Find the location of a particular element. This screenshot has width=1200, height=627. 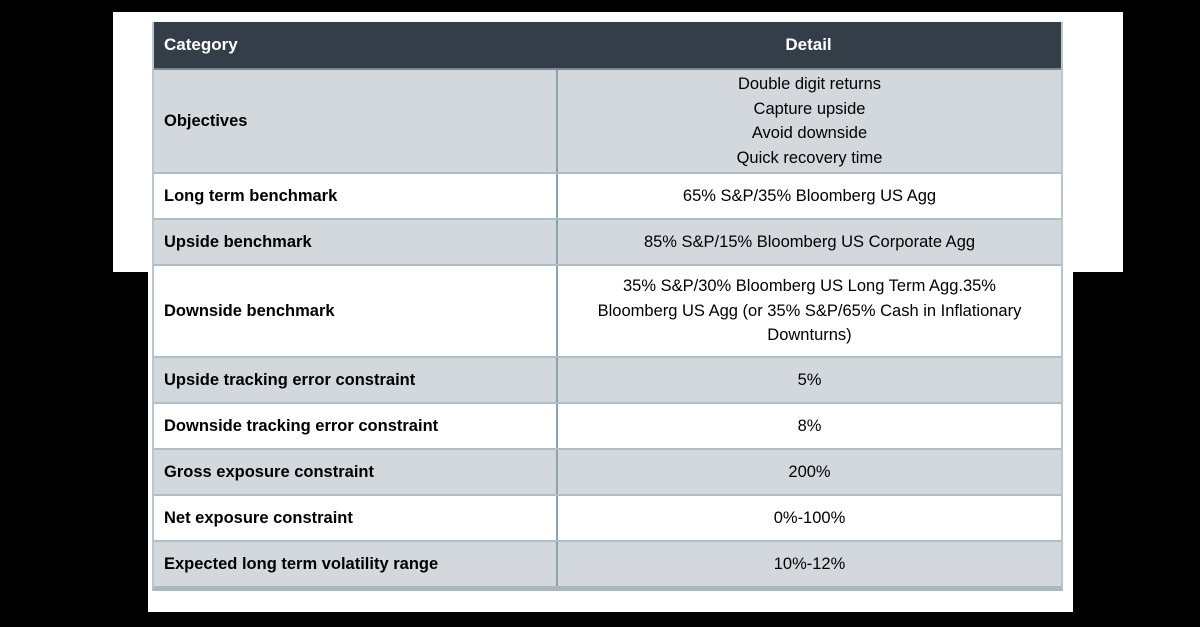

category-cell: Upside benchmark is located at coordinates (238, 241).